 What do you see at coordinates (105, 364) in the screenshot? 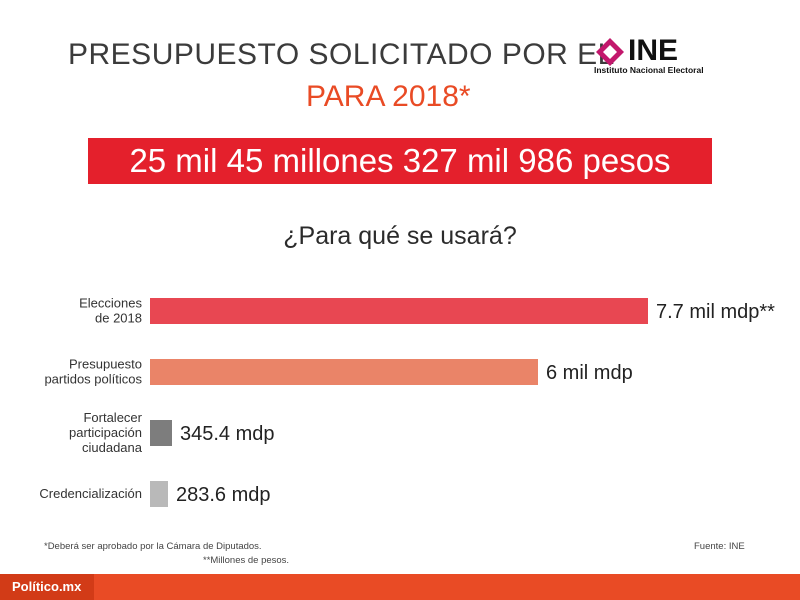
I see `category-label-line: Presupuesto` at bounding box center [105, 364].